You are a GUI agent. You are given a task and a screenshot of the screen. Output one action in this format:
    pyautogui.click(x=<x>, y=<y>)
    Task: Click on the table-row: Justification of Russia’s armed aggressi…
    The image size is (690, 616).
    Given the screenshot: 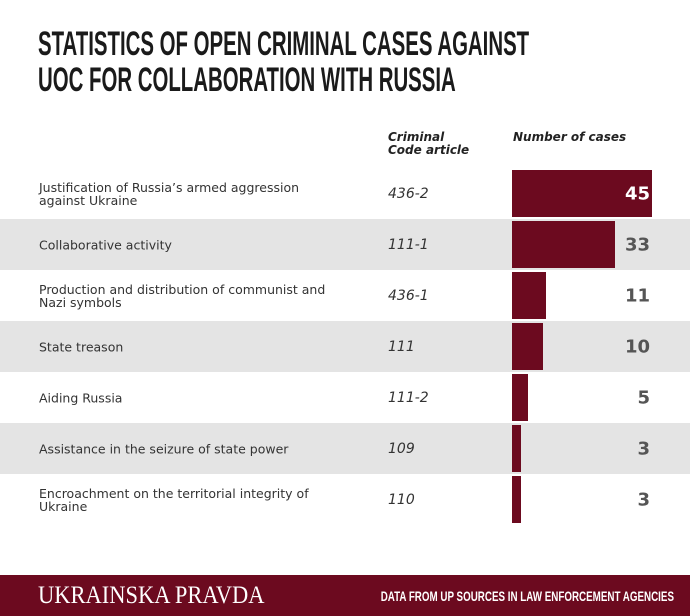 What is the action you would take?
    pyautogui.click(x=345, y=193)
    